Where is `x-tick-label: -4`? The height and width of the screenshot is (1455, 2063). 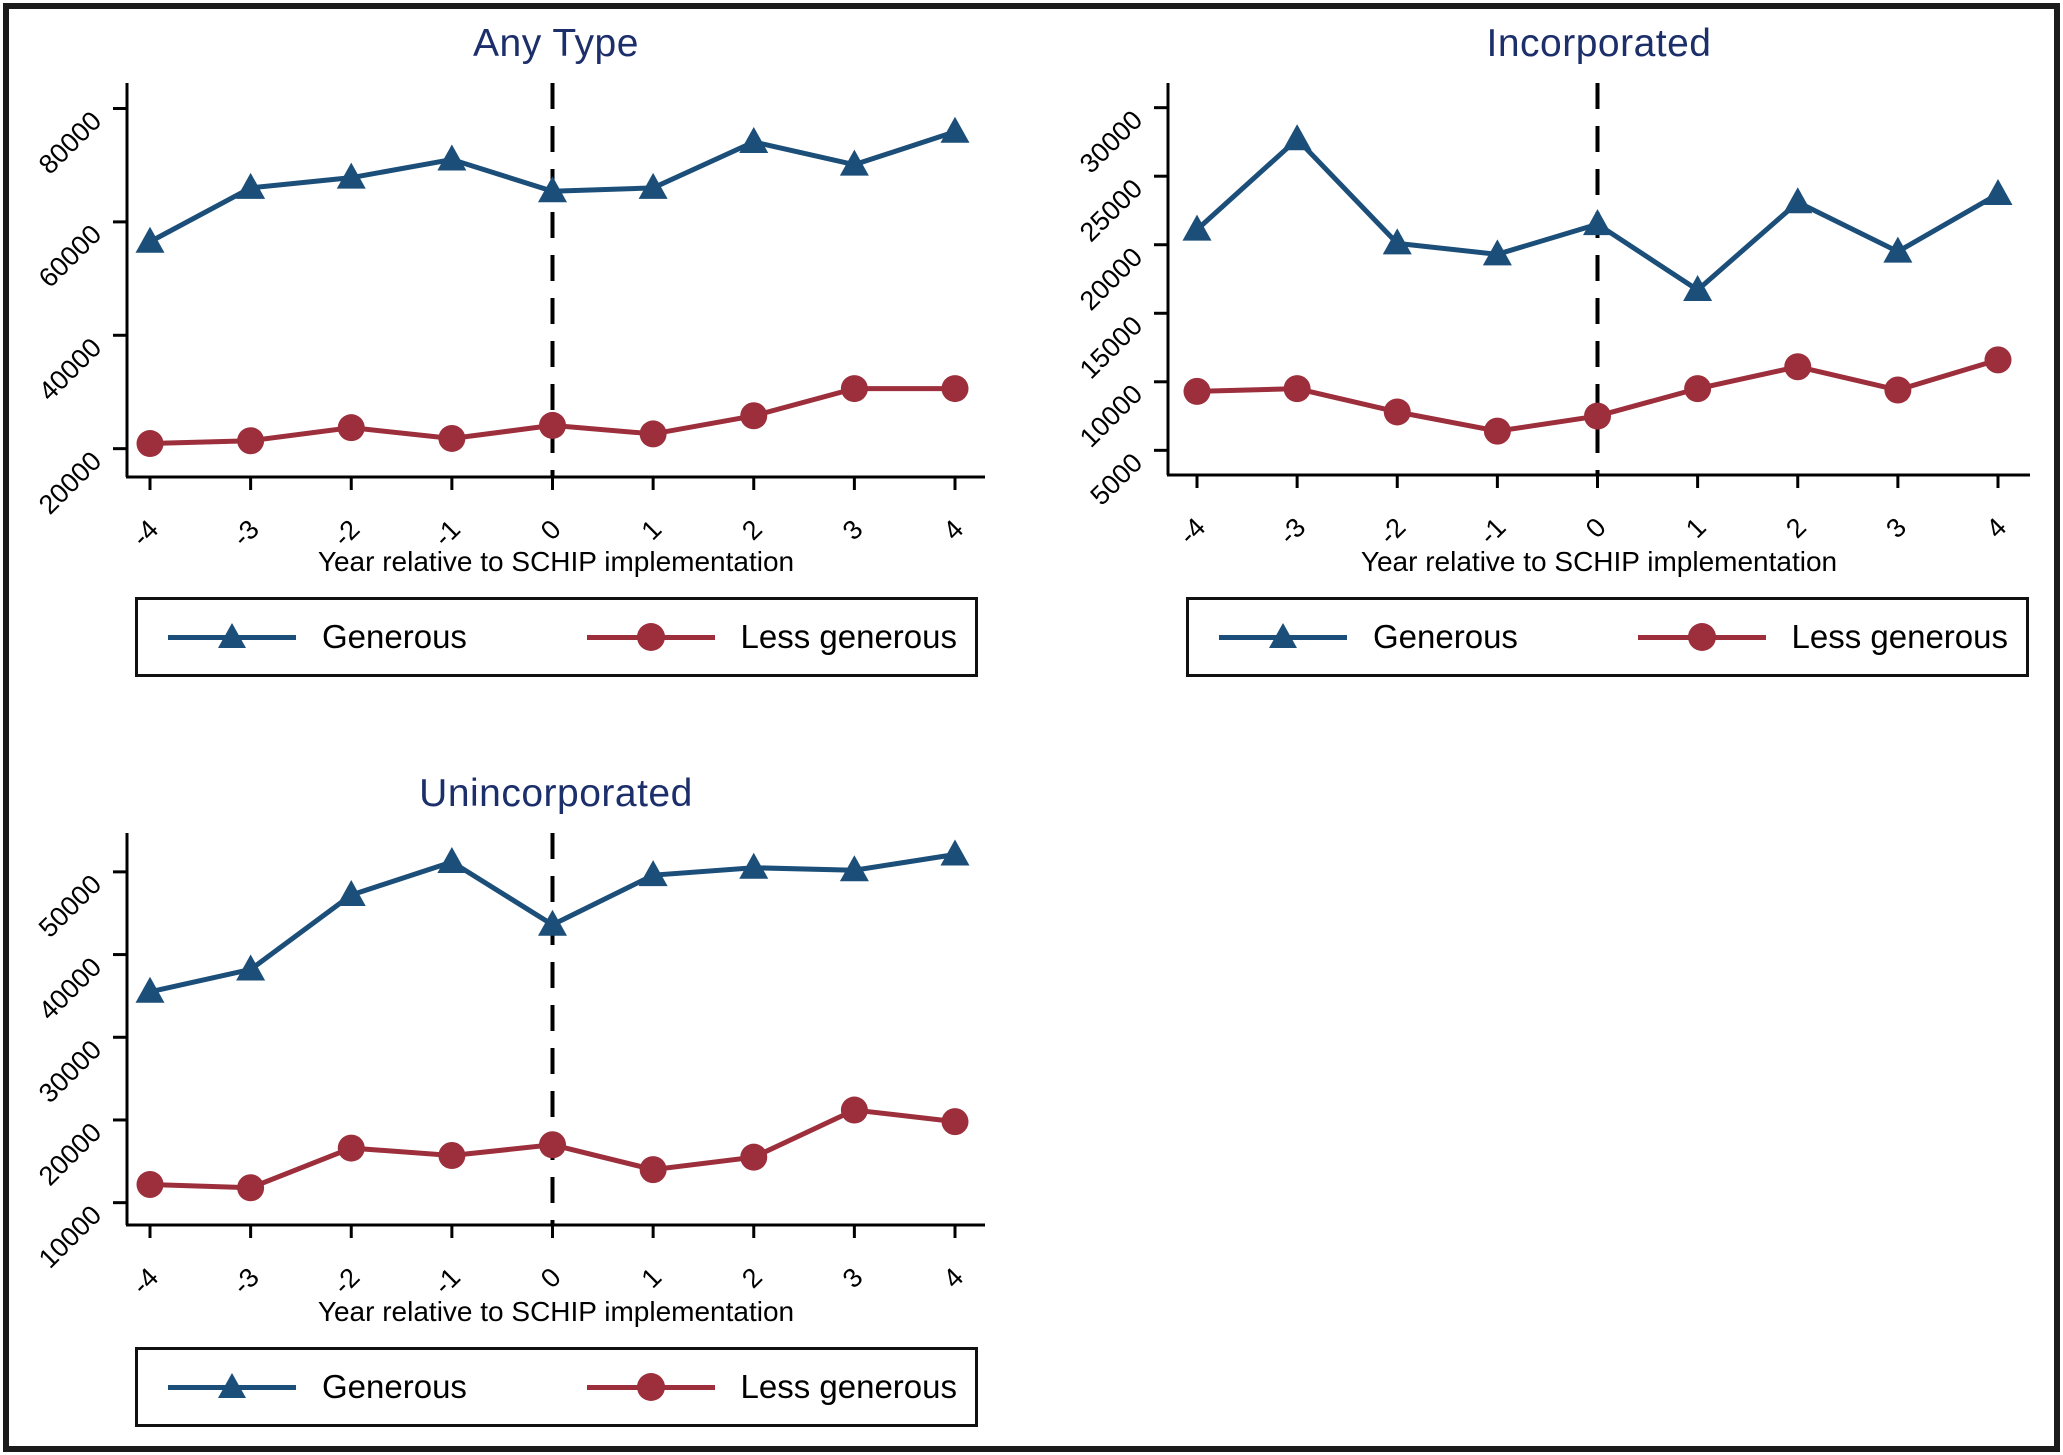 x-tick-label: -4 is located at coordinates (1192, 531).